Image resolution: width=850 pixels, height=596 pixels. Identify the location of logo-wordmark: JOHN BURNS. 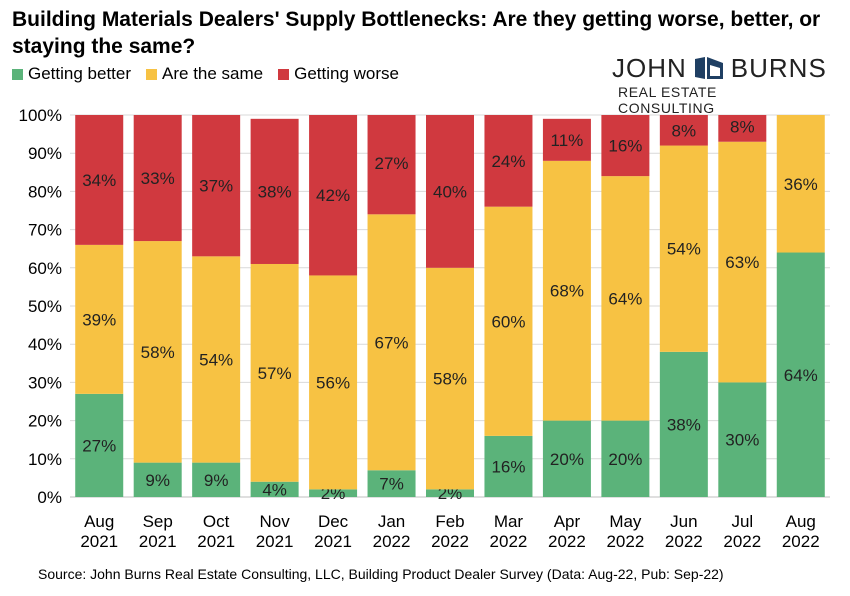
(719, 67).